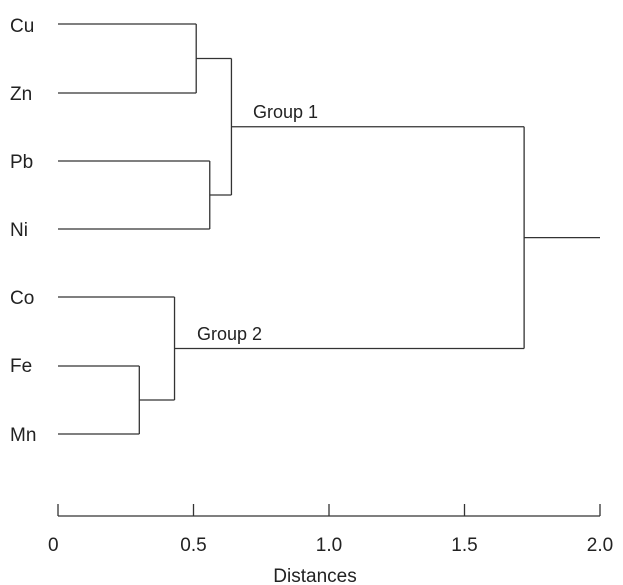 The height and width of the screenshot is (585, 623). What do you see at coordinates (285, 112) in the screenshot?
I see `group-label-1: Group 1` at bounding box center [285, 112].